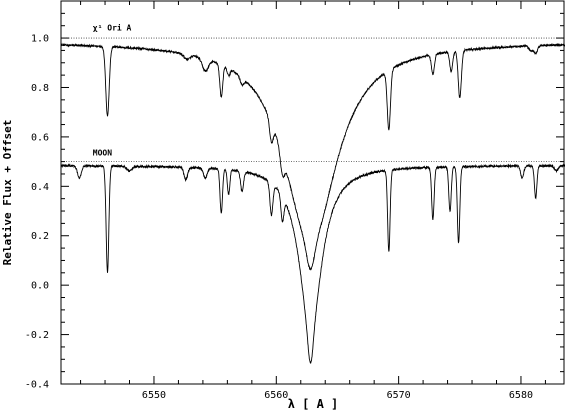 Image resolution: width=565 pixels, height=414 pixels. Describe the element at coordinates (276, 395) in the screenshot. I see `x-tick-label: 6560` at that location.